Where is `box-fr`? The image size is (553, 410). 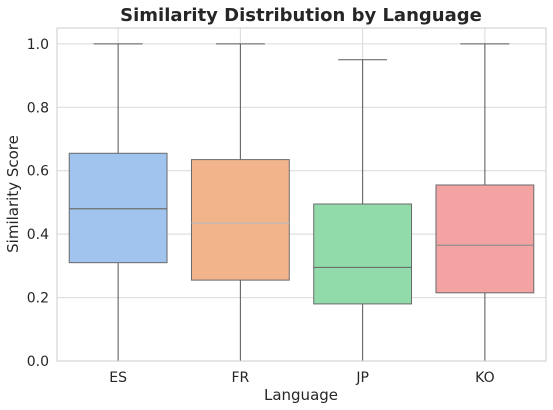
box-fr is located at coordinates (240, 202).